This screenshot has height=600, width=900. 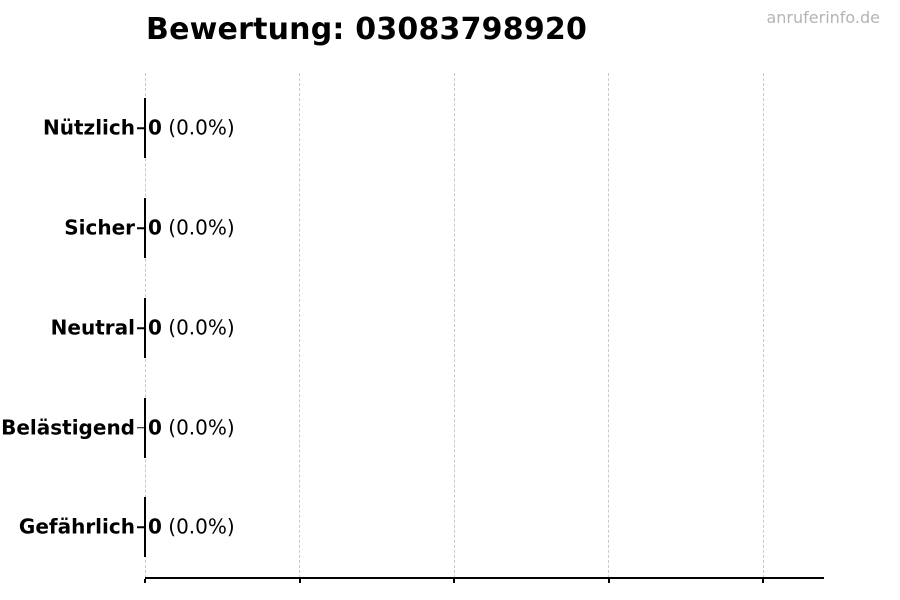 What do you see at coordinates (99, 227) in the screenshot?
I see `category-label: Sicher` at bounding box center [99, 227].